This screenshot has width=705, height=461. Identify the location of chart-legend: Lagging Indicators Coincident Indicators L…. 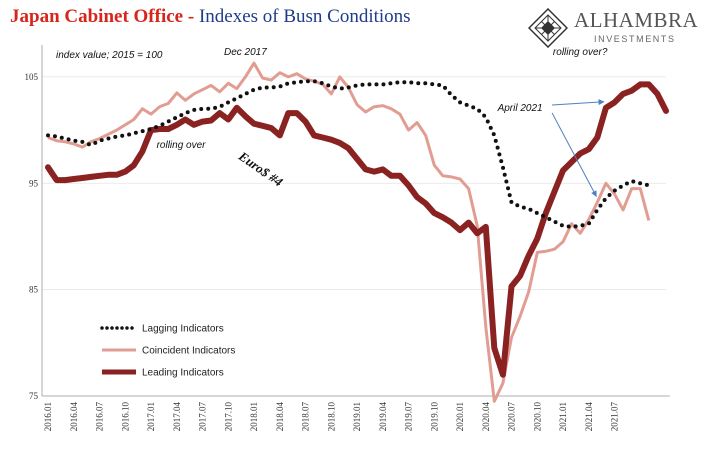
(167, 351).